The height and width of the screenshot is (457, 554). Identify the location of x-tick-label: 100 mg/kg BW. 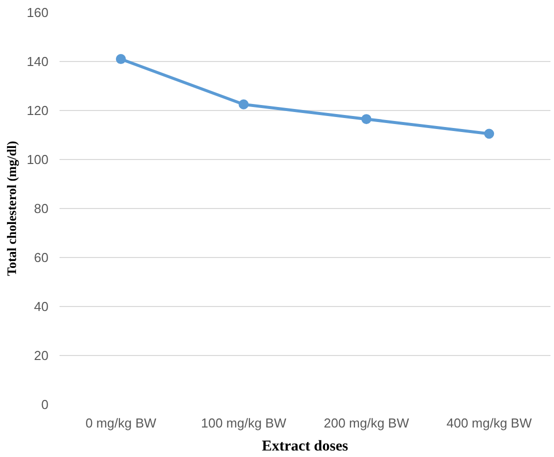
(243, 423).